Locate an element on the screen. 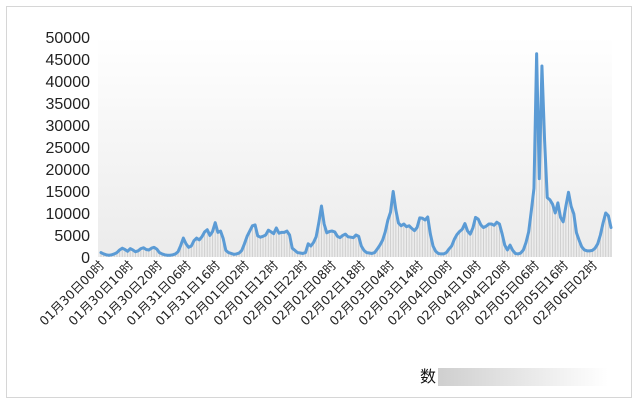 This screenshot has width=640, height=407. y-tick-label: 35000 is located at coordinates (68, 104).